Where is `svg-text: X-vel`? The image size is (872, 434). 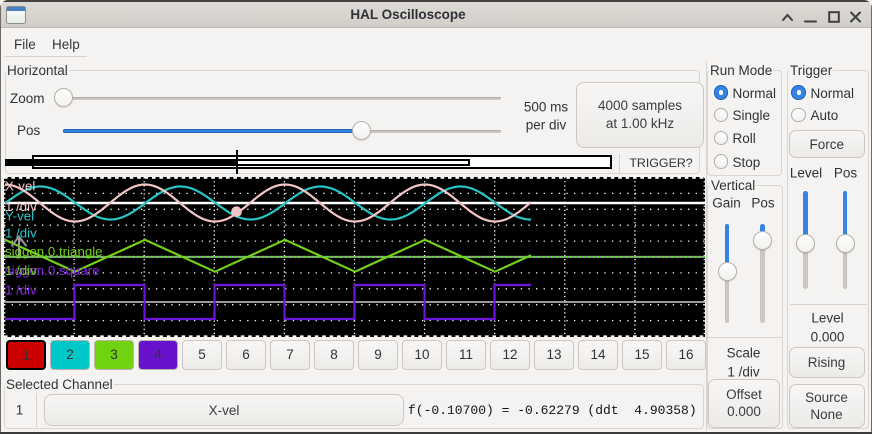 svg-text: X-vel is located at coordinates (20, 185).